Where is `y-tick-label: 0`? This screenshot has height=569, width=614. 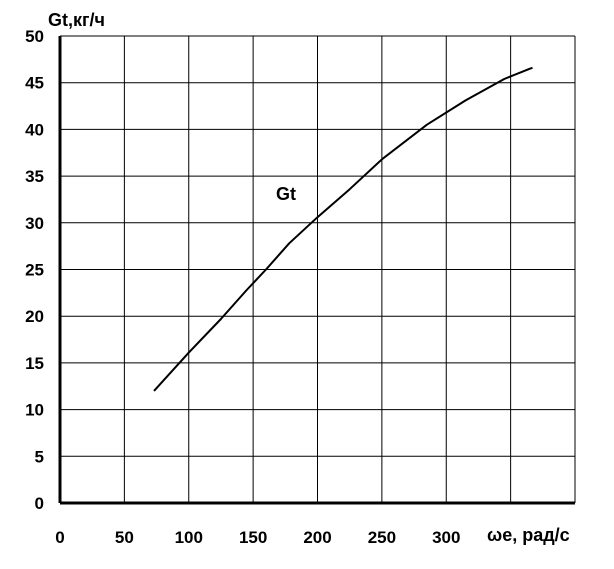 y-tick-label: 0 is located at coordinates (39, 503).